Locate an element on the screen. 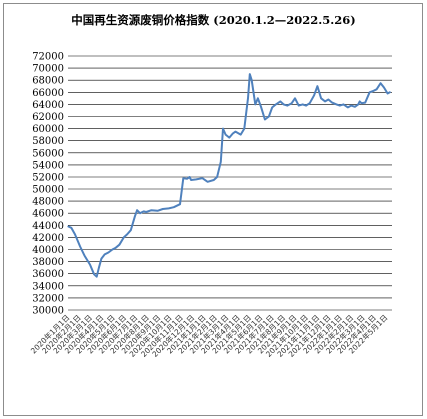  y-tick-label: 32000 is located at coordinates (48, 298).